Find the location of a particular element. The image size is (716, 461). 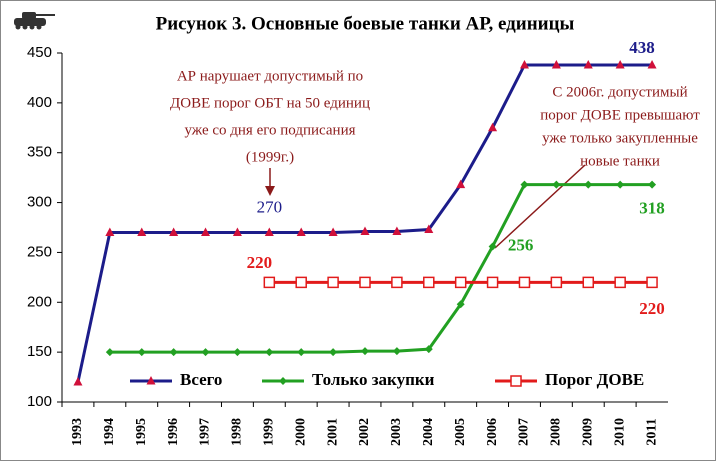

y-tick-label: 150 is located at coordinates (39, 351).